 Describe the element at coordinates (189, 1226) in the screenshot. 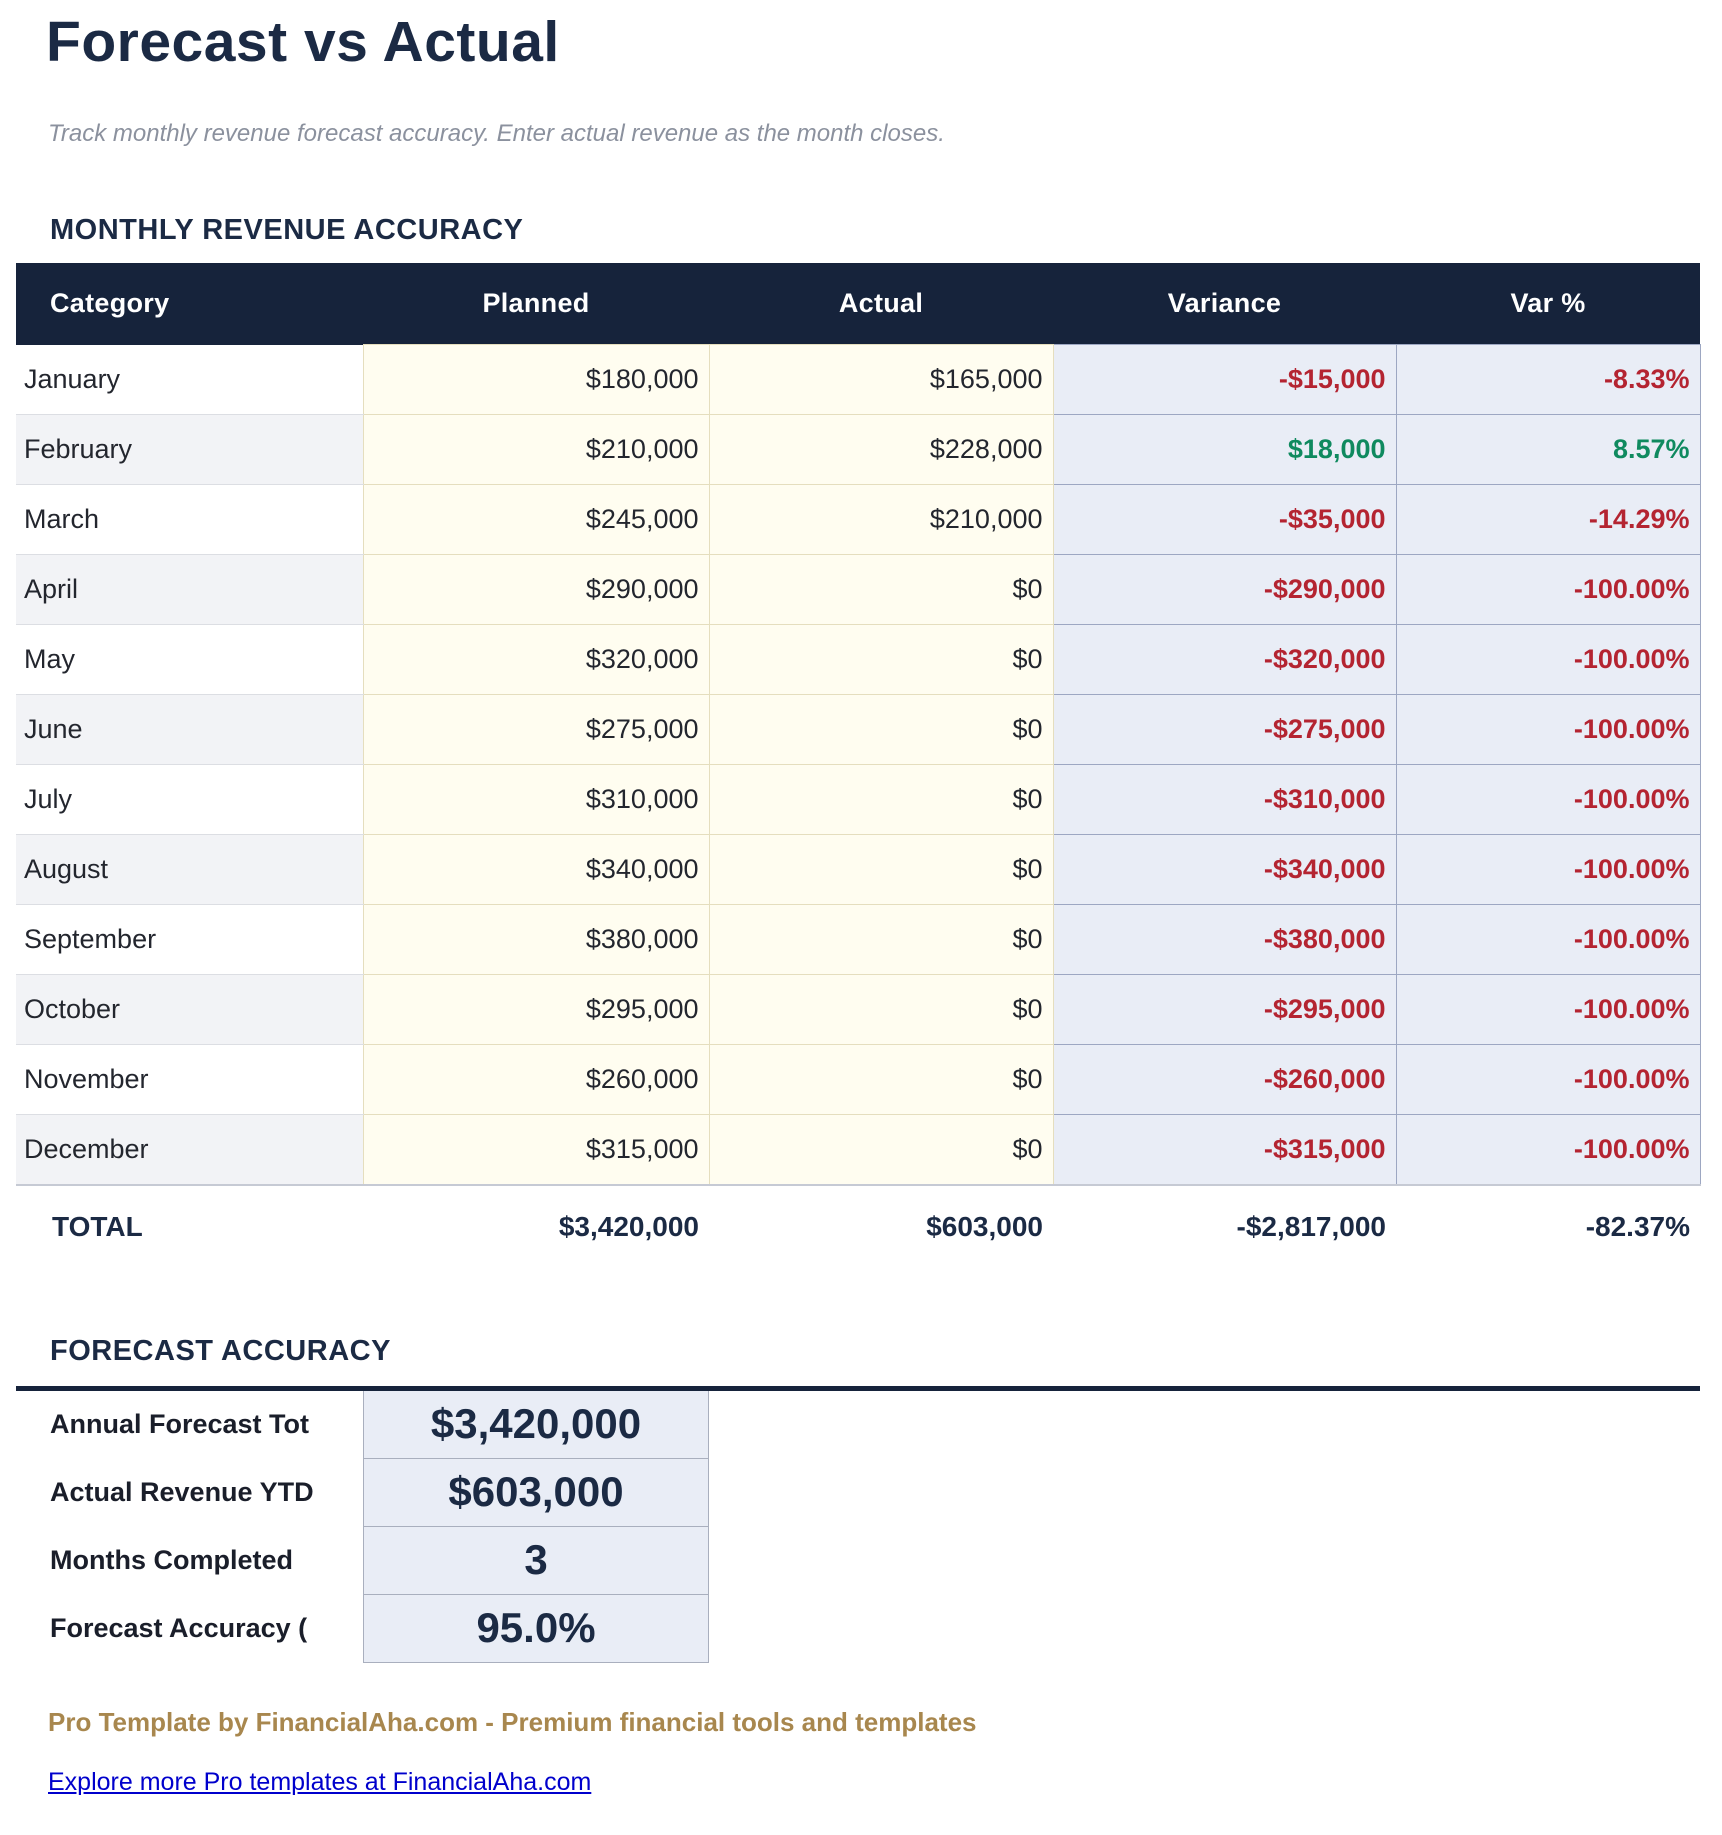

I see `total-label: TOTAL` at that location.